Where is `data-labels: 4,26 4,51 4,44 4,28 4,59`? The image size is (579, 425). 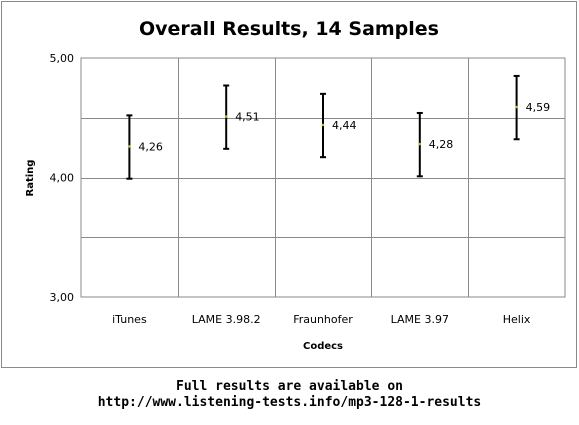
data-labels: 4,26 4,51 4,44 4,28 4,59 is located at coordinates (344, 127).